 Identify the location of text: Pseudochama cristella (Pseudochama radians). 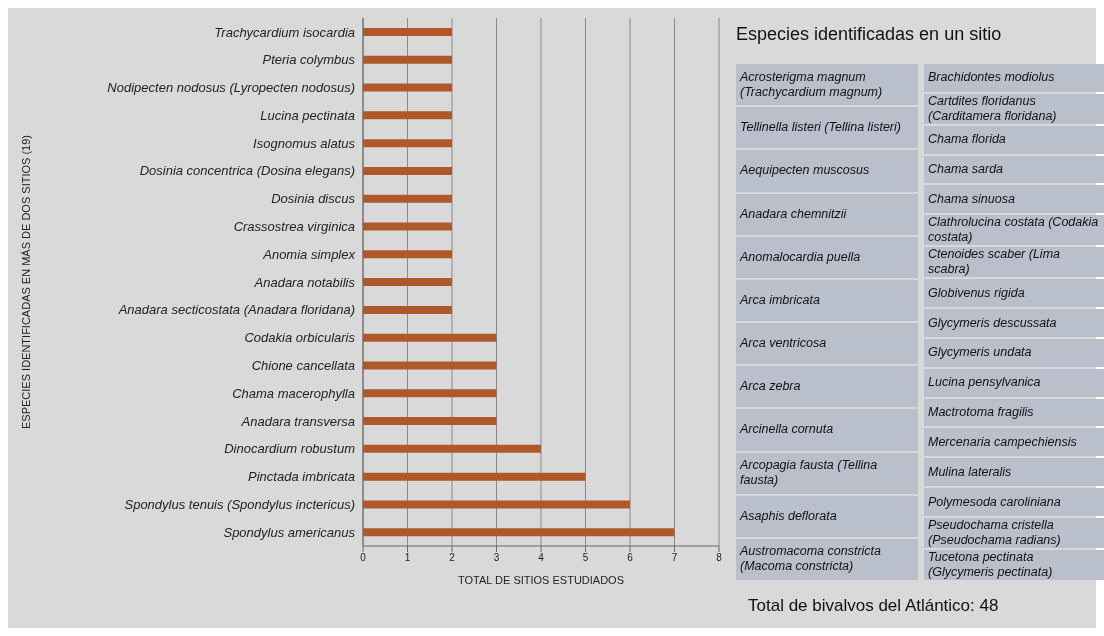
(995, 532).